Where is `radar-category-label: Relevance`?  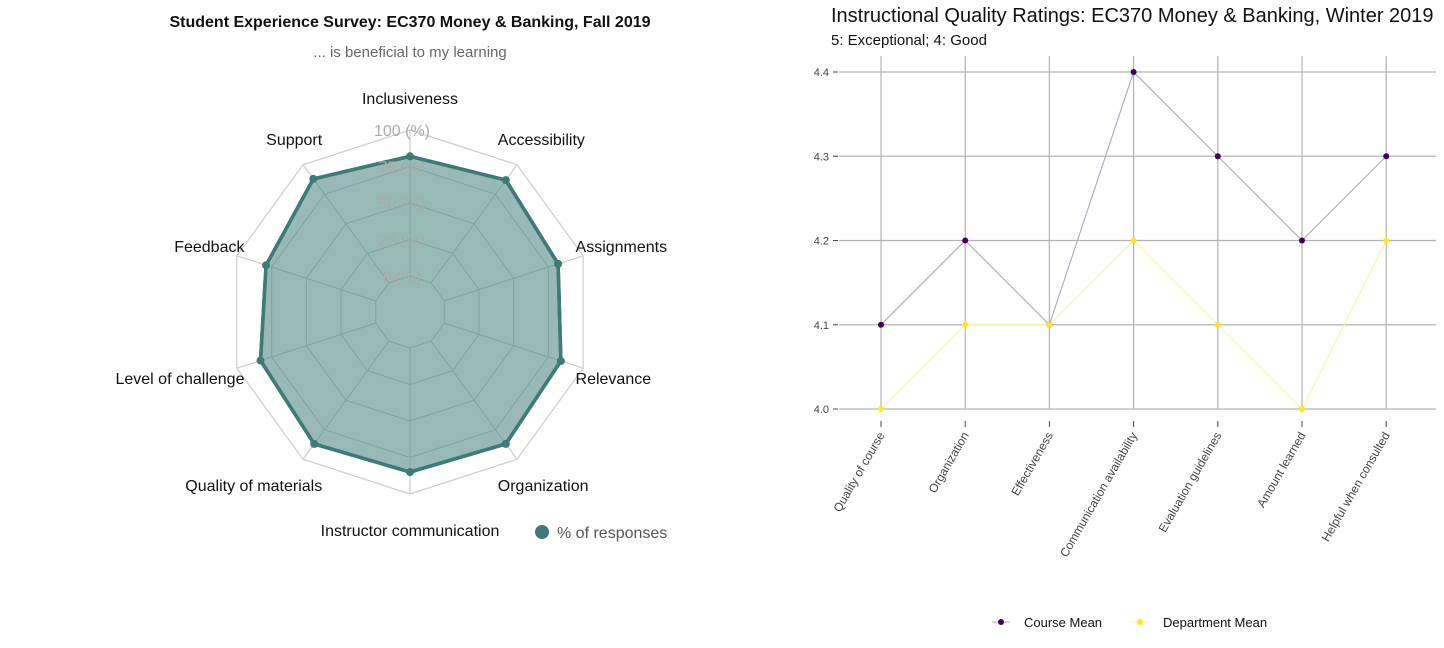 radar-category-label: Relevance is located at coordinates (614, 379).